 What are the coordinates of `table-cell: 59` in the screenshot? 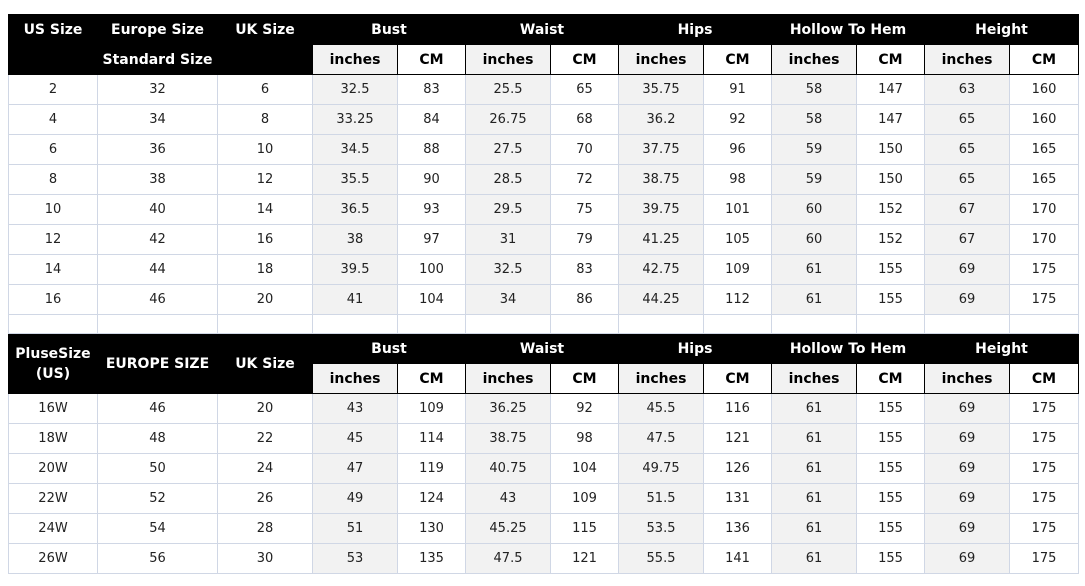 It's located at (814, 179).